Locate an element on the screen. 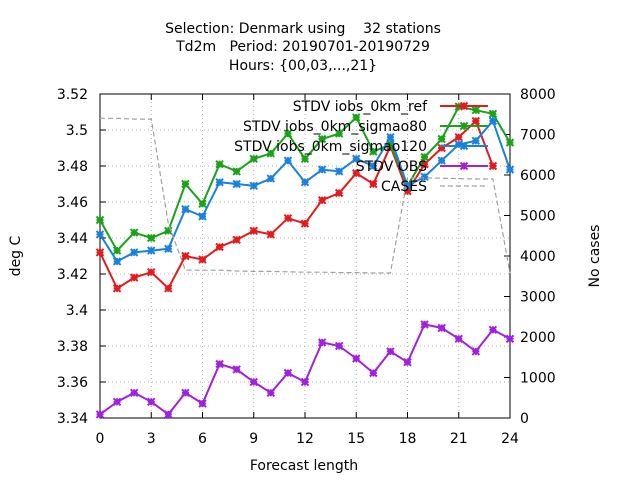 The width and height of the screenshot is (640, 480). title-line-2: Td2m Period: 20190701-20190729 is located at coordinates (302, 47).